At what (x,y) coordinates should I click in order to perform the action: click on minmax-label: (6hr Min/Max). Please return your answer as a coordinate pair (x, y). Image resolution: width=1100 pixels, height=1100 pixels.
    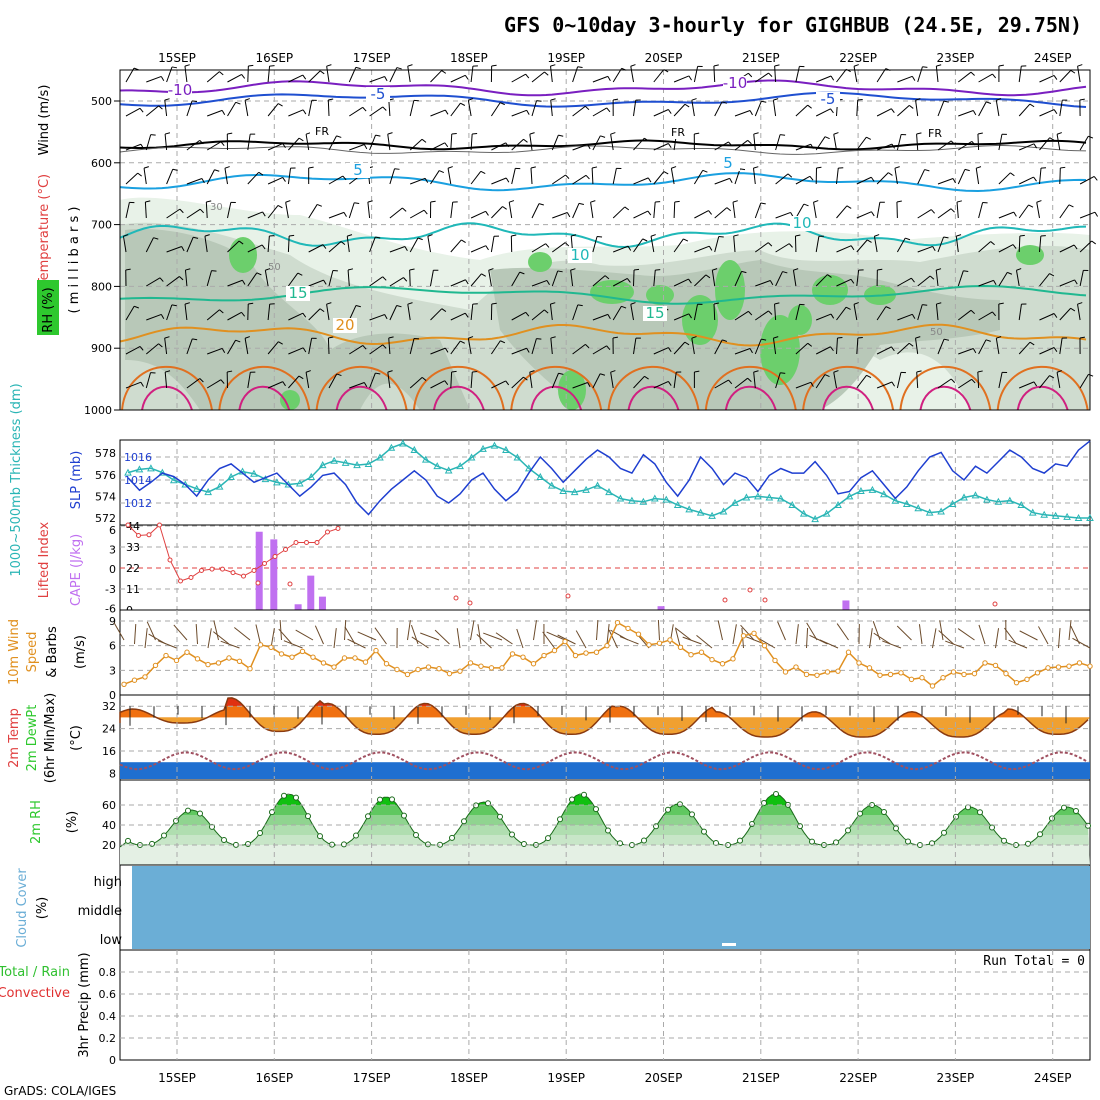
    Looking at the image, I should click on (50, 738).